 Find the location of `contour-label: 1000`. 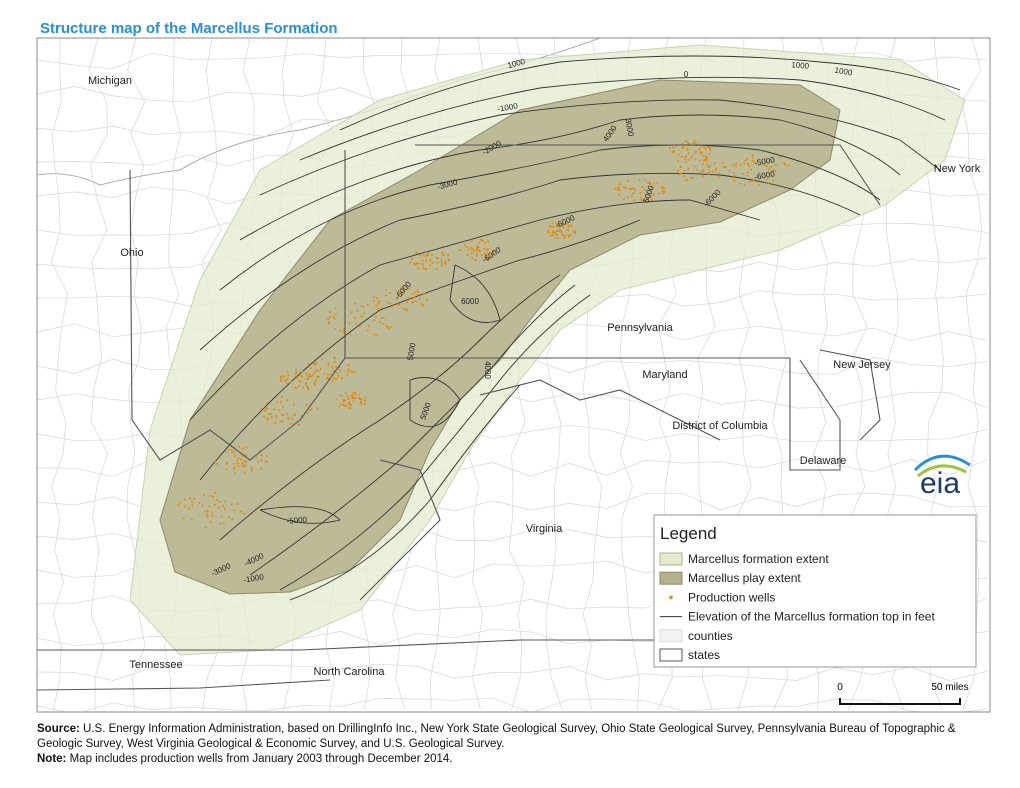

contour-label: 1000 is located at coordinates (800, 65).